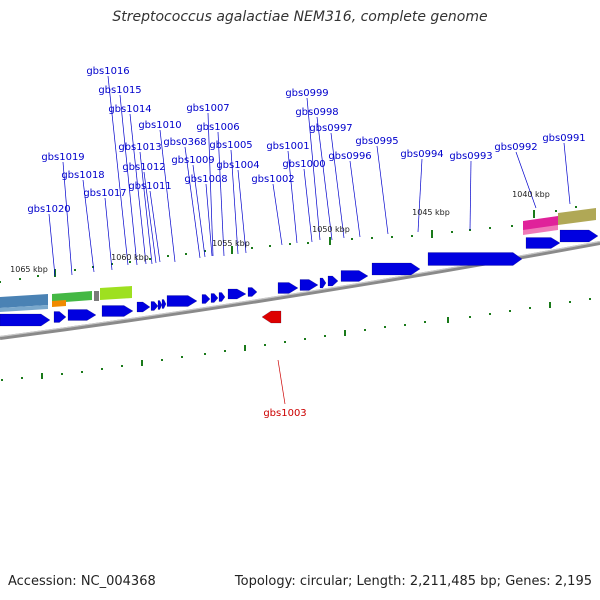  I want to click on gene-label-gbs1014: gbs1014, so click(129, 109).